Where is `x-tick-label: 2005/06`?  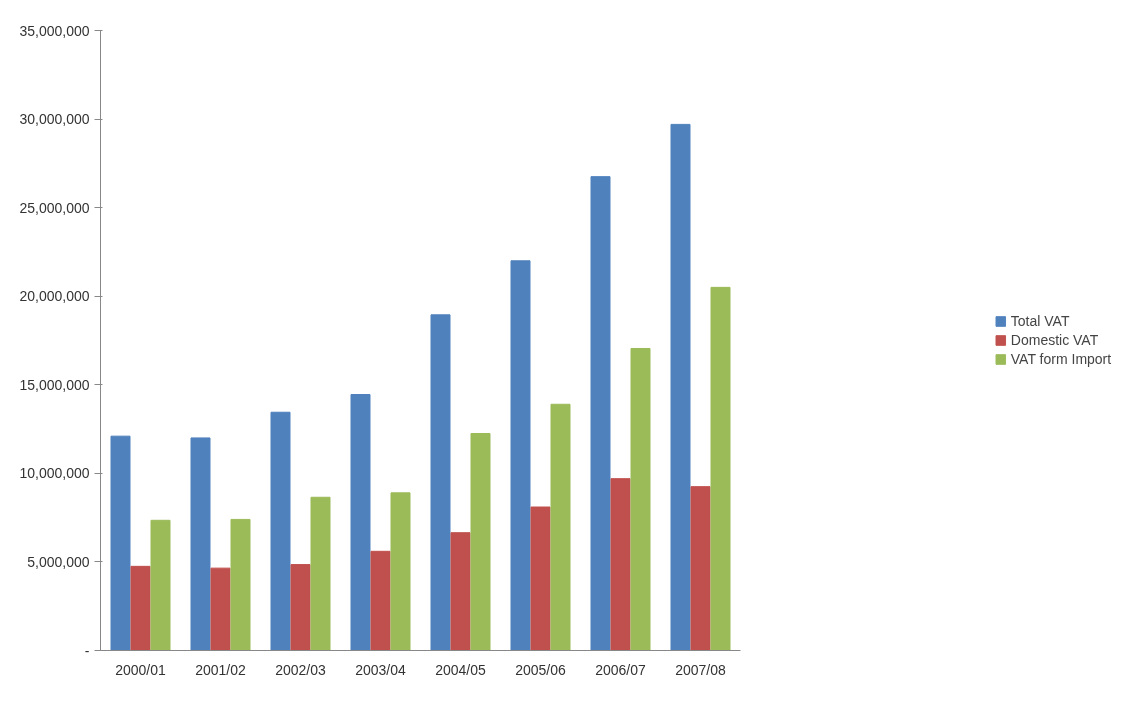
x-tick-label: 2005/06 is located at coordinates (541, 669).